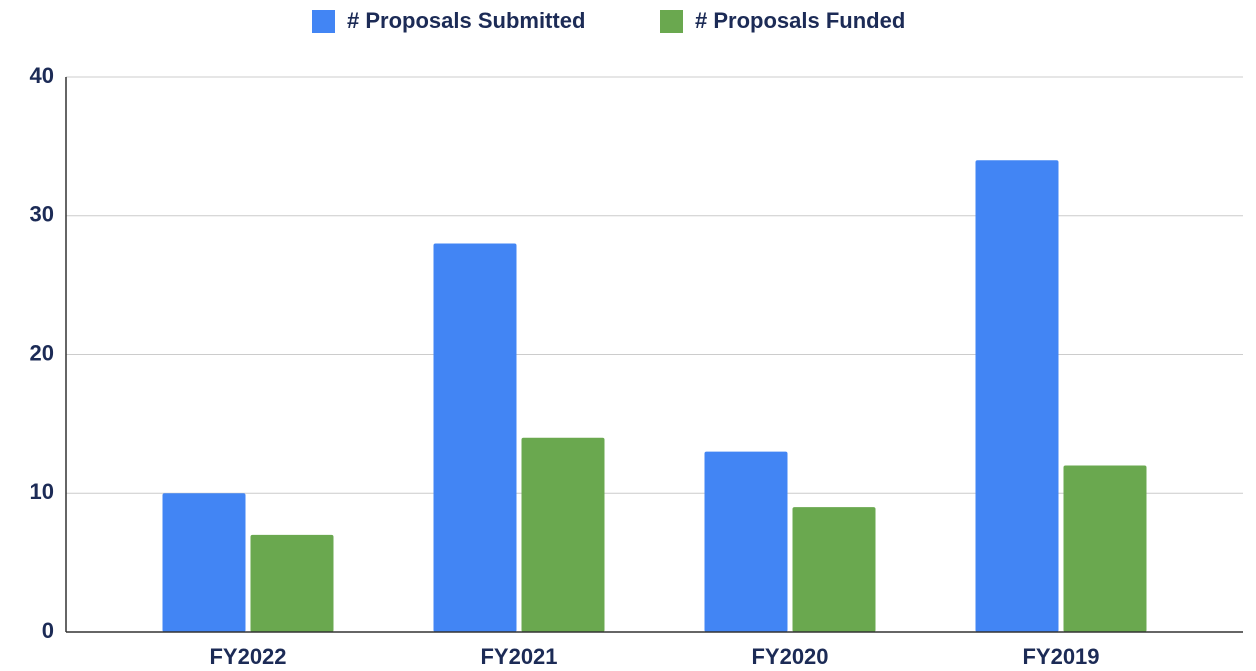 The image size is (1256, 671). What do you see at coordinates (42, 75) in the screenshot?
I see `y-tick-label: 40` at bounding box center [42, 75].